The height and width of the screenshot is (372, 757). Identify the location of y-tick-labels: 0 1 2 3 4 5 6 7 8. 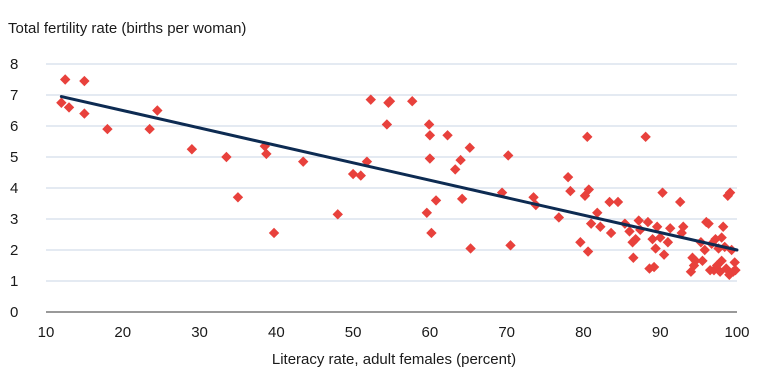
(14, 188).